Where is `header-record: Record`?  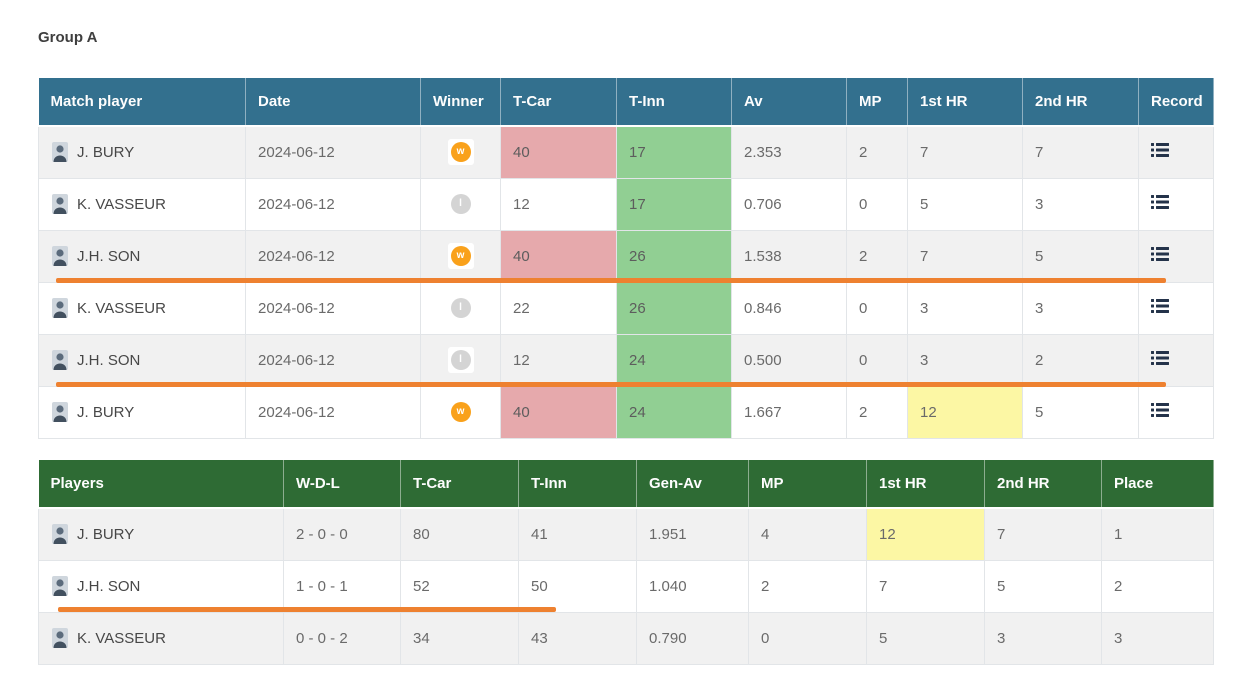
header-record: Record is located at coordinates (1176, 102).